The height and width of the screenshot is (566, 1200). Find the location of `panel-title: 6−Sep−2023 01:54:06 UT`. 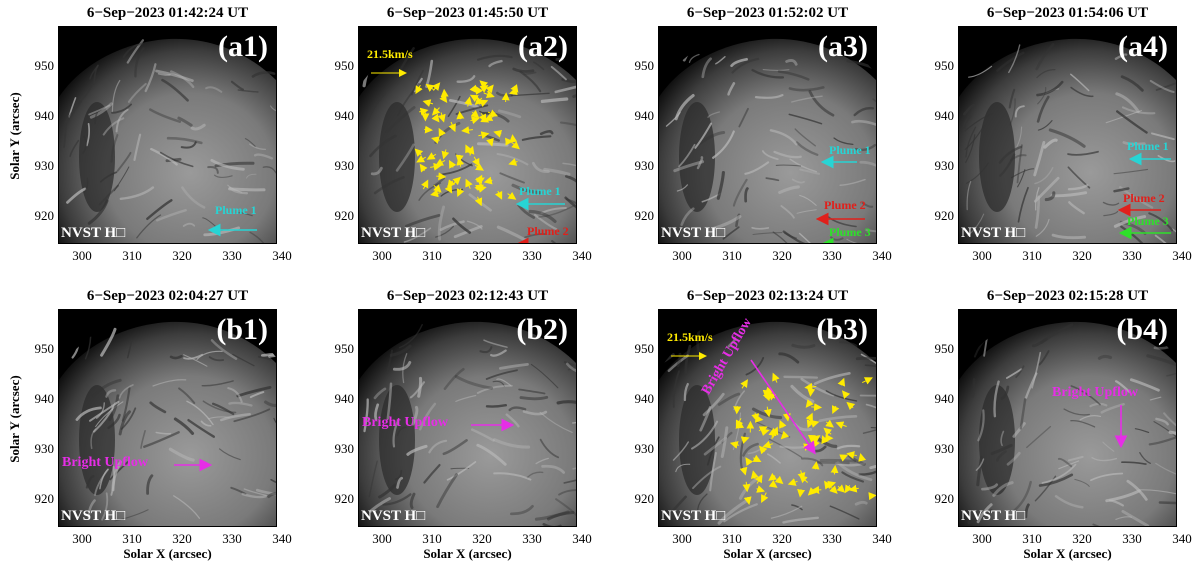

panel-title: 6−Sep−2023 01:54:06 UT is located at coordinates (1067, 13).